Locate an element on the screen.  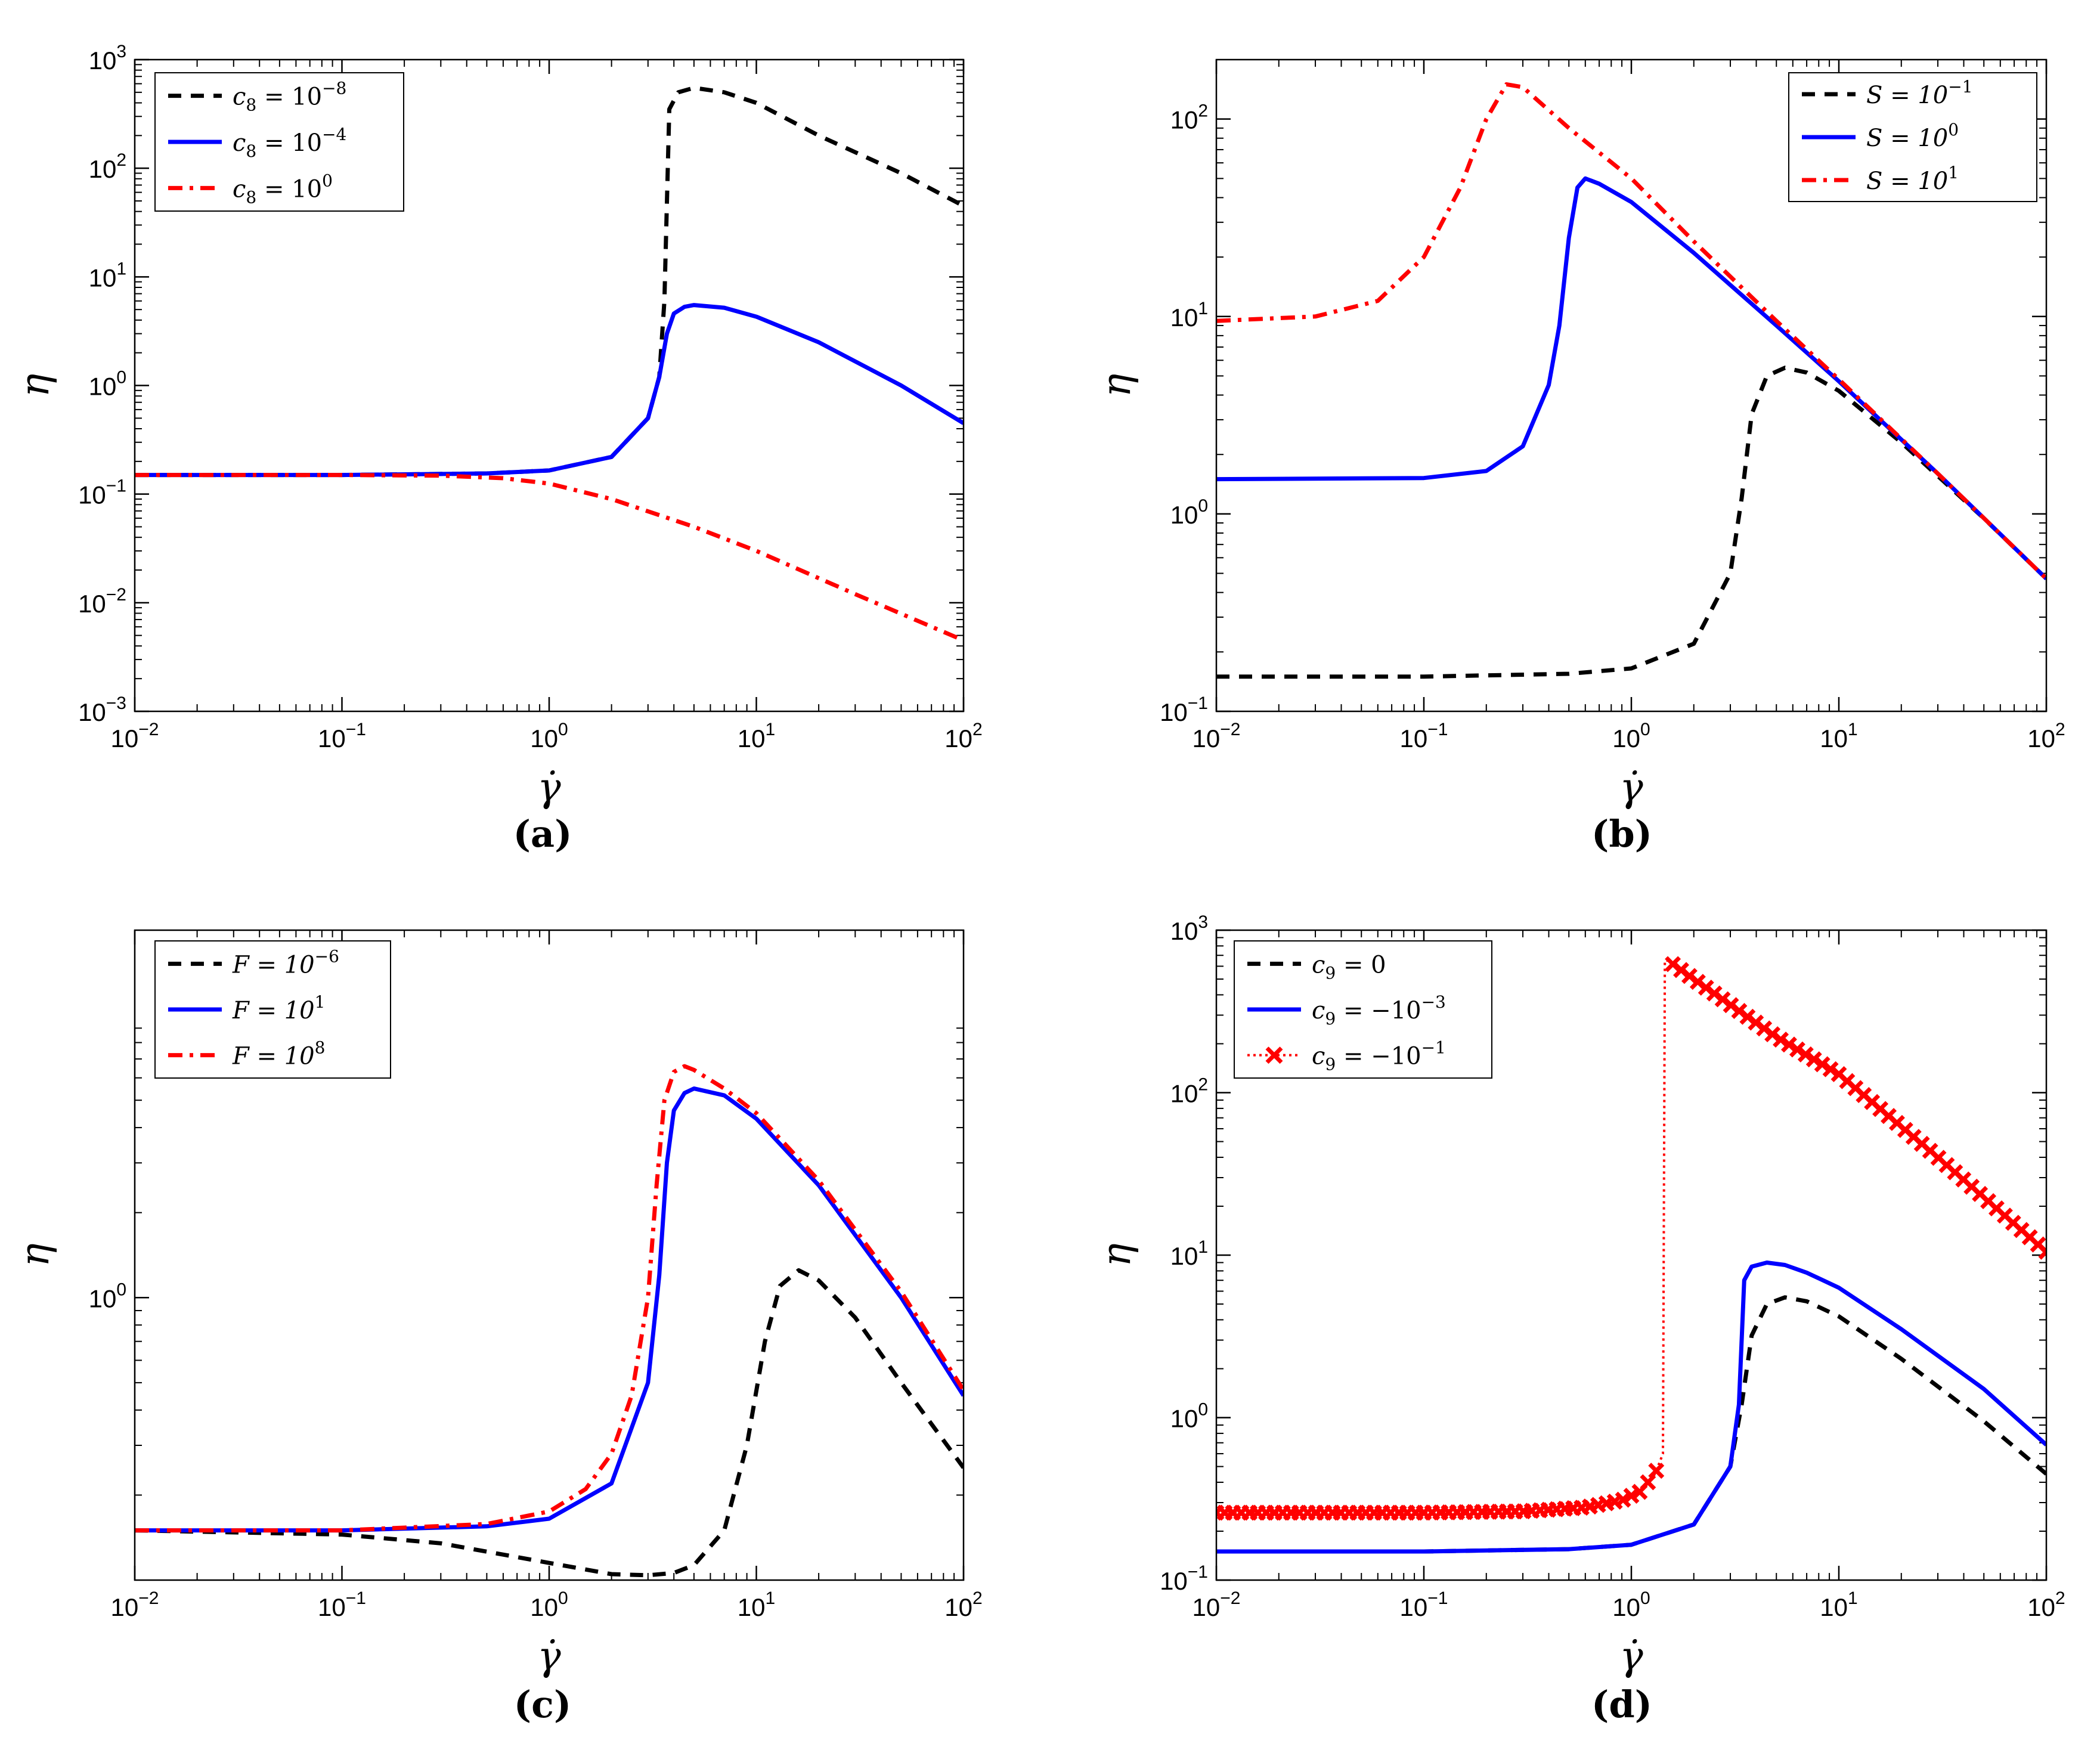
legend-exponent: −3 is located at coordinates (1433, 1002).